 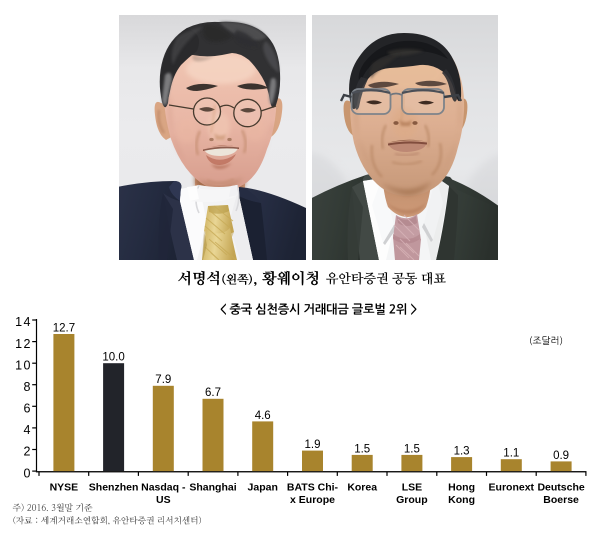 I want to click on svg-text: 12, so click(x=23, y=344).